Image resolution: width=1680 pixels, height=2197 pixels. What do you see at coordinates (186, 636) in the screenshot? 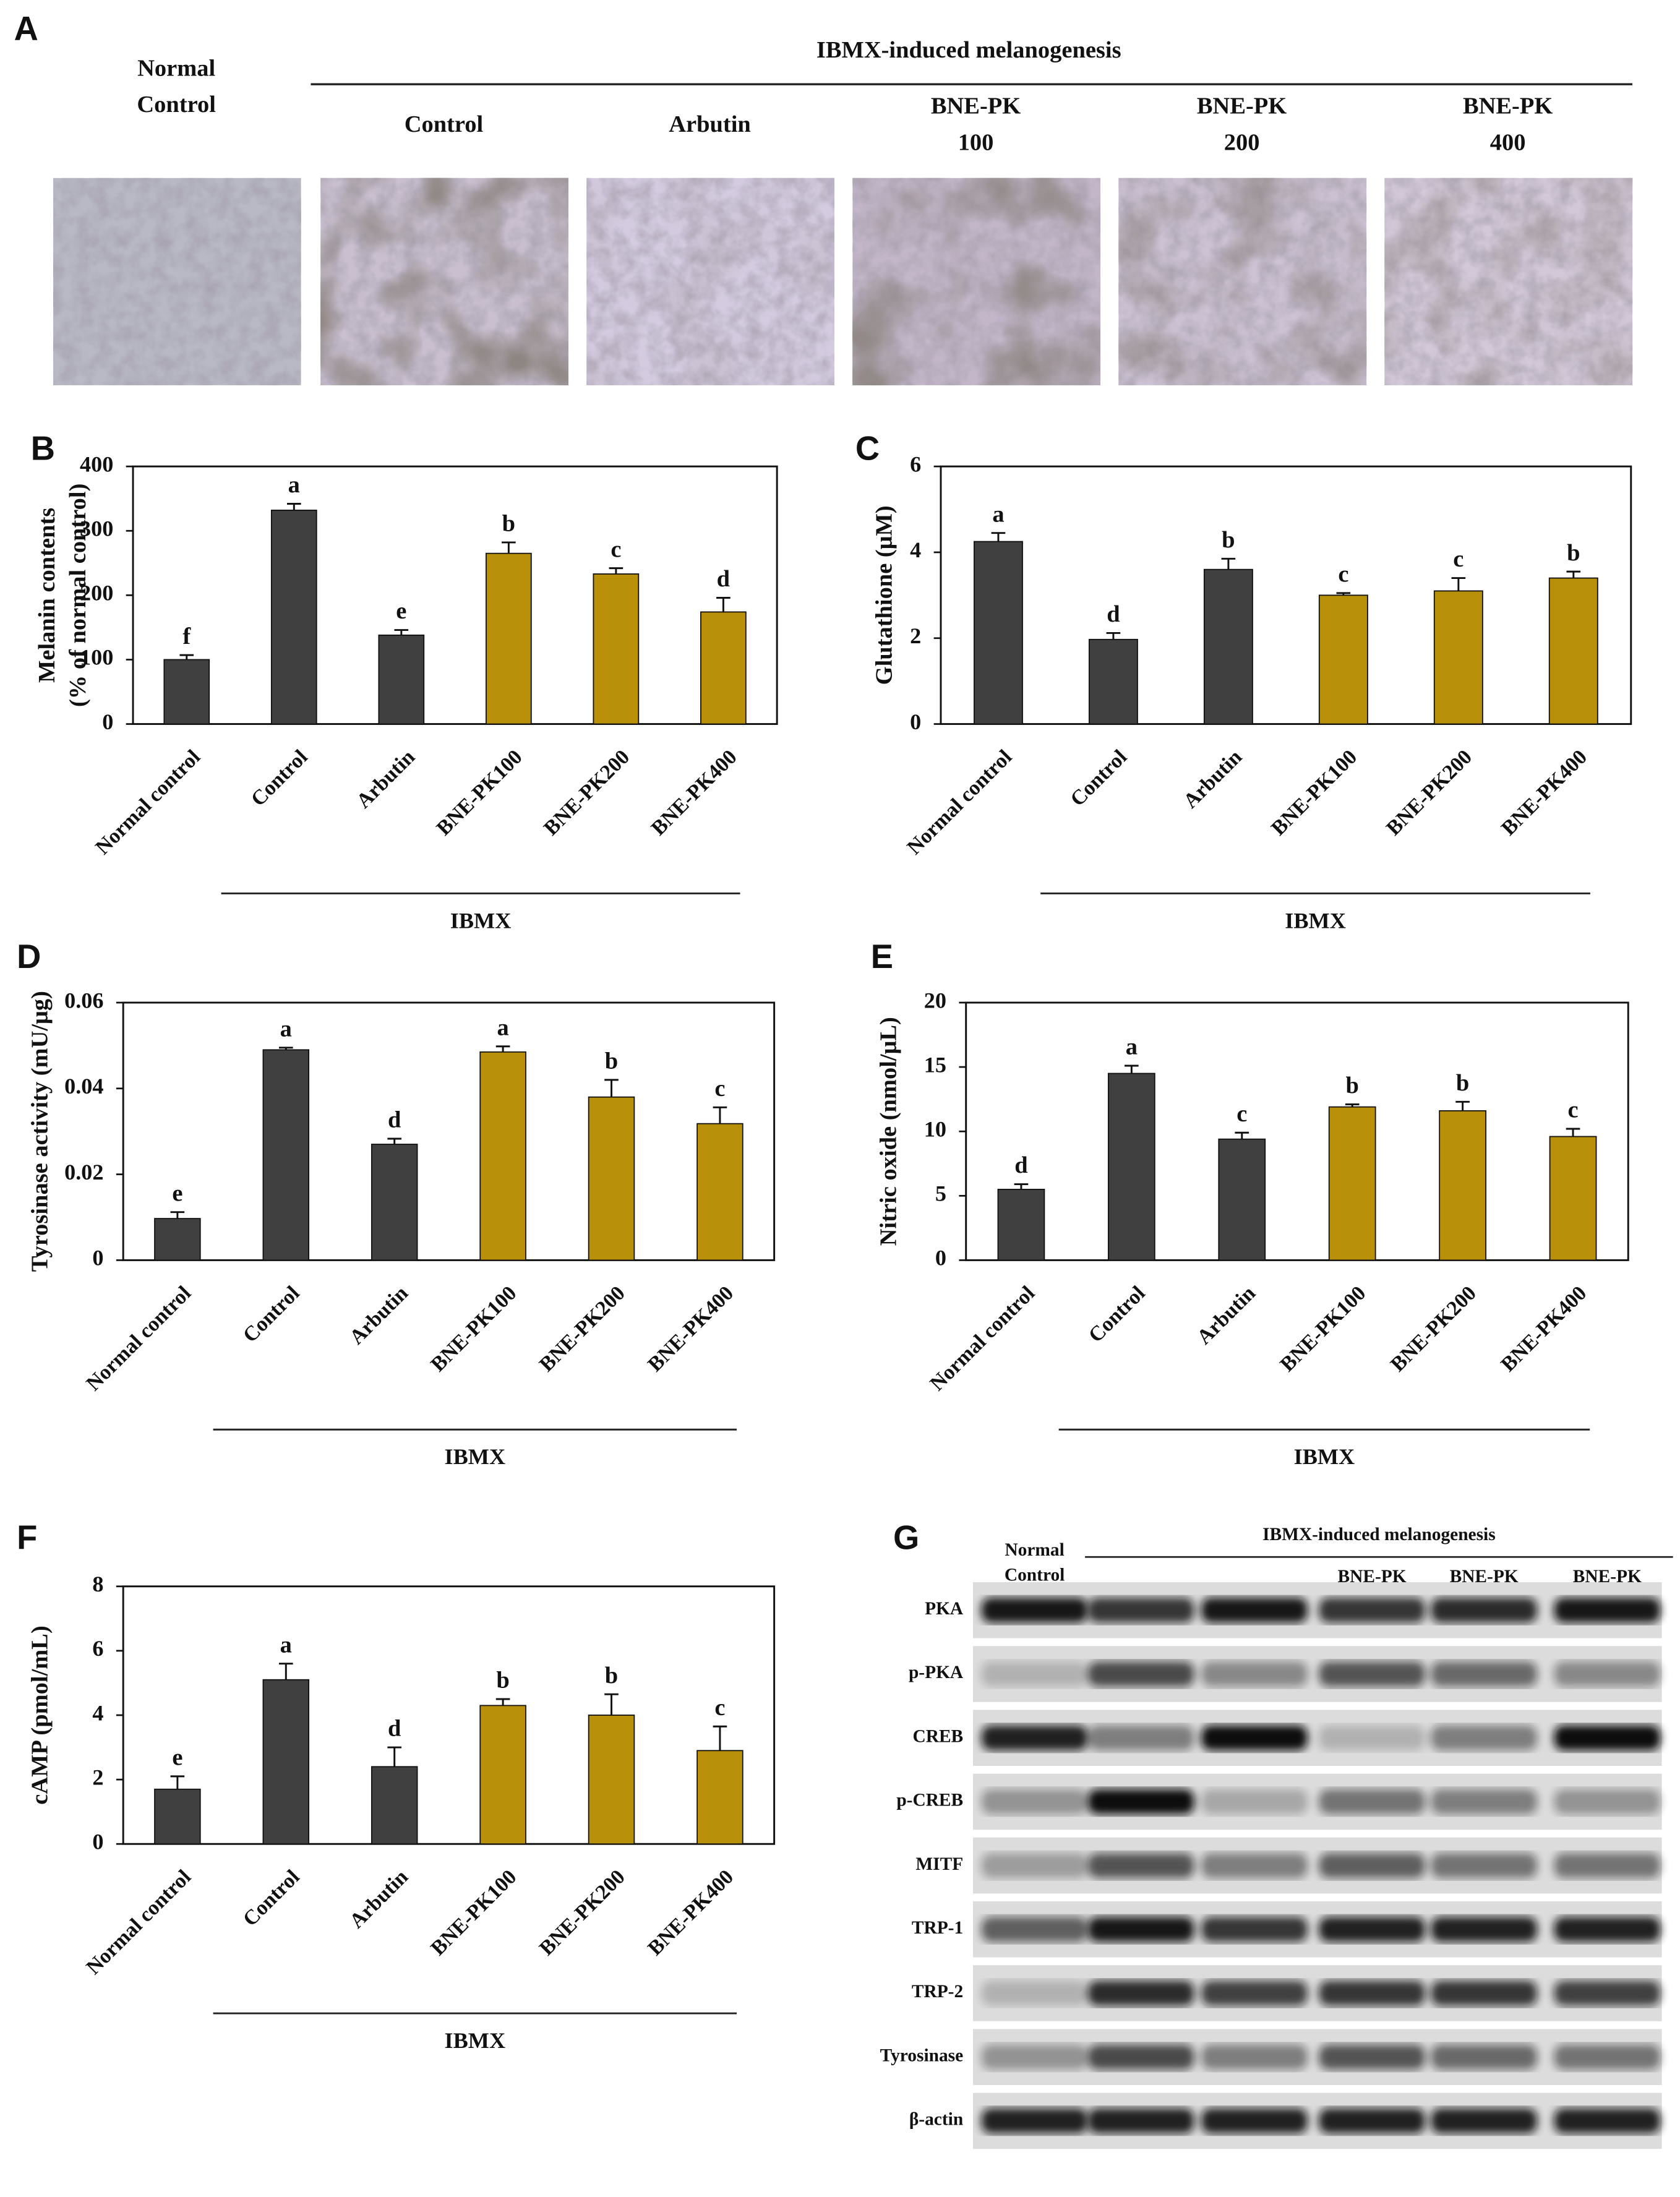
I see `significance-letter: f` at bounding box center [186, 636].